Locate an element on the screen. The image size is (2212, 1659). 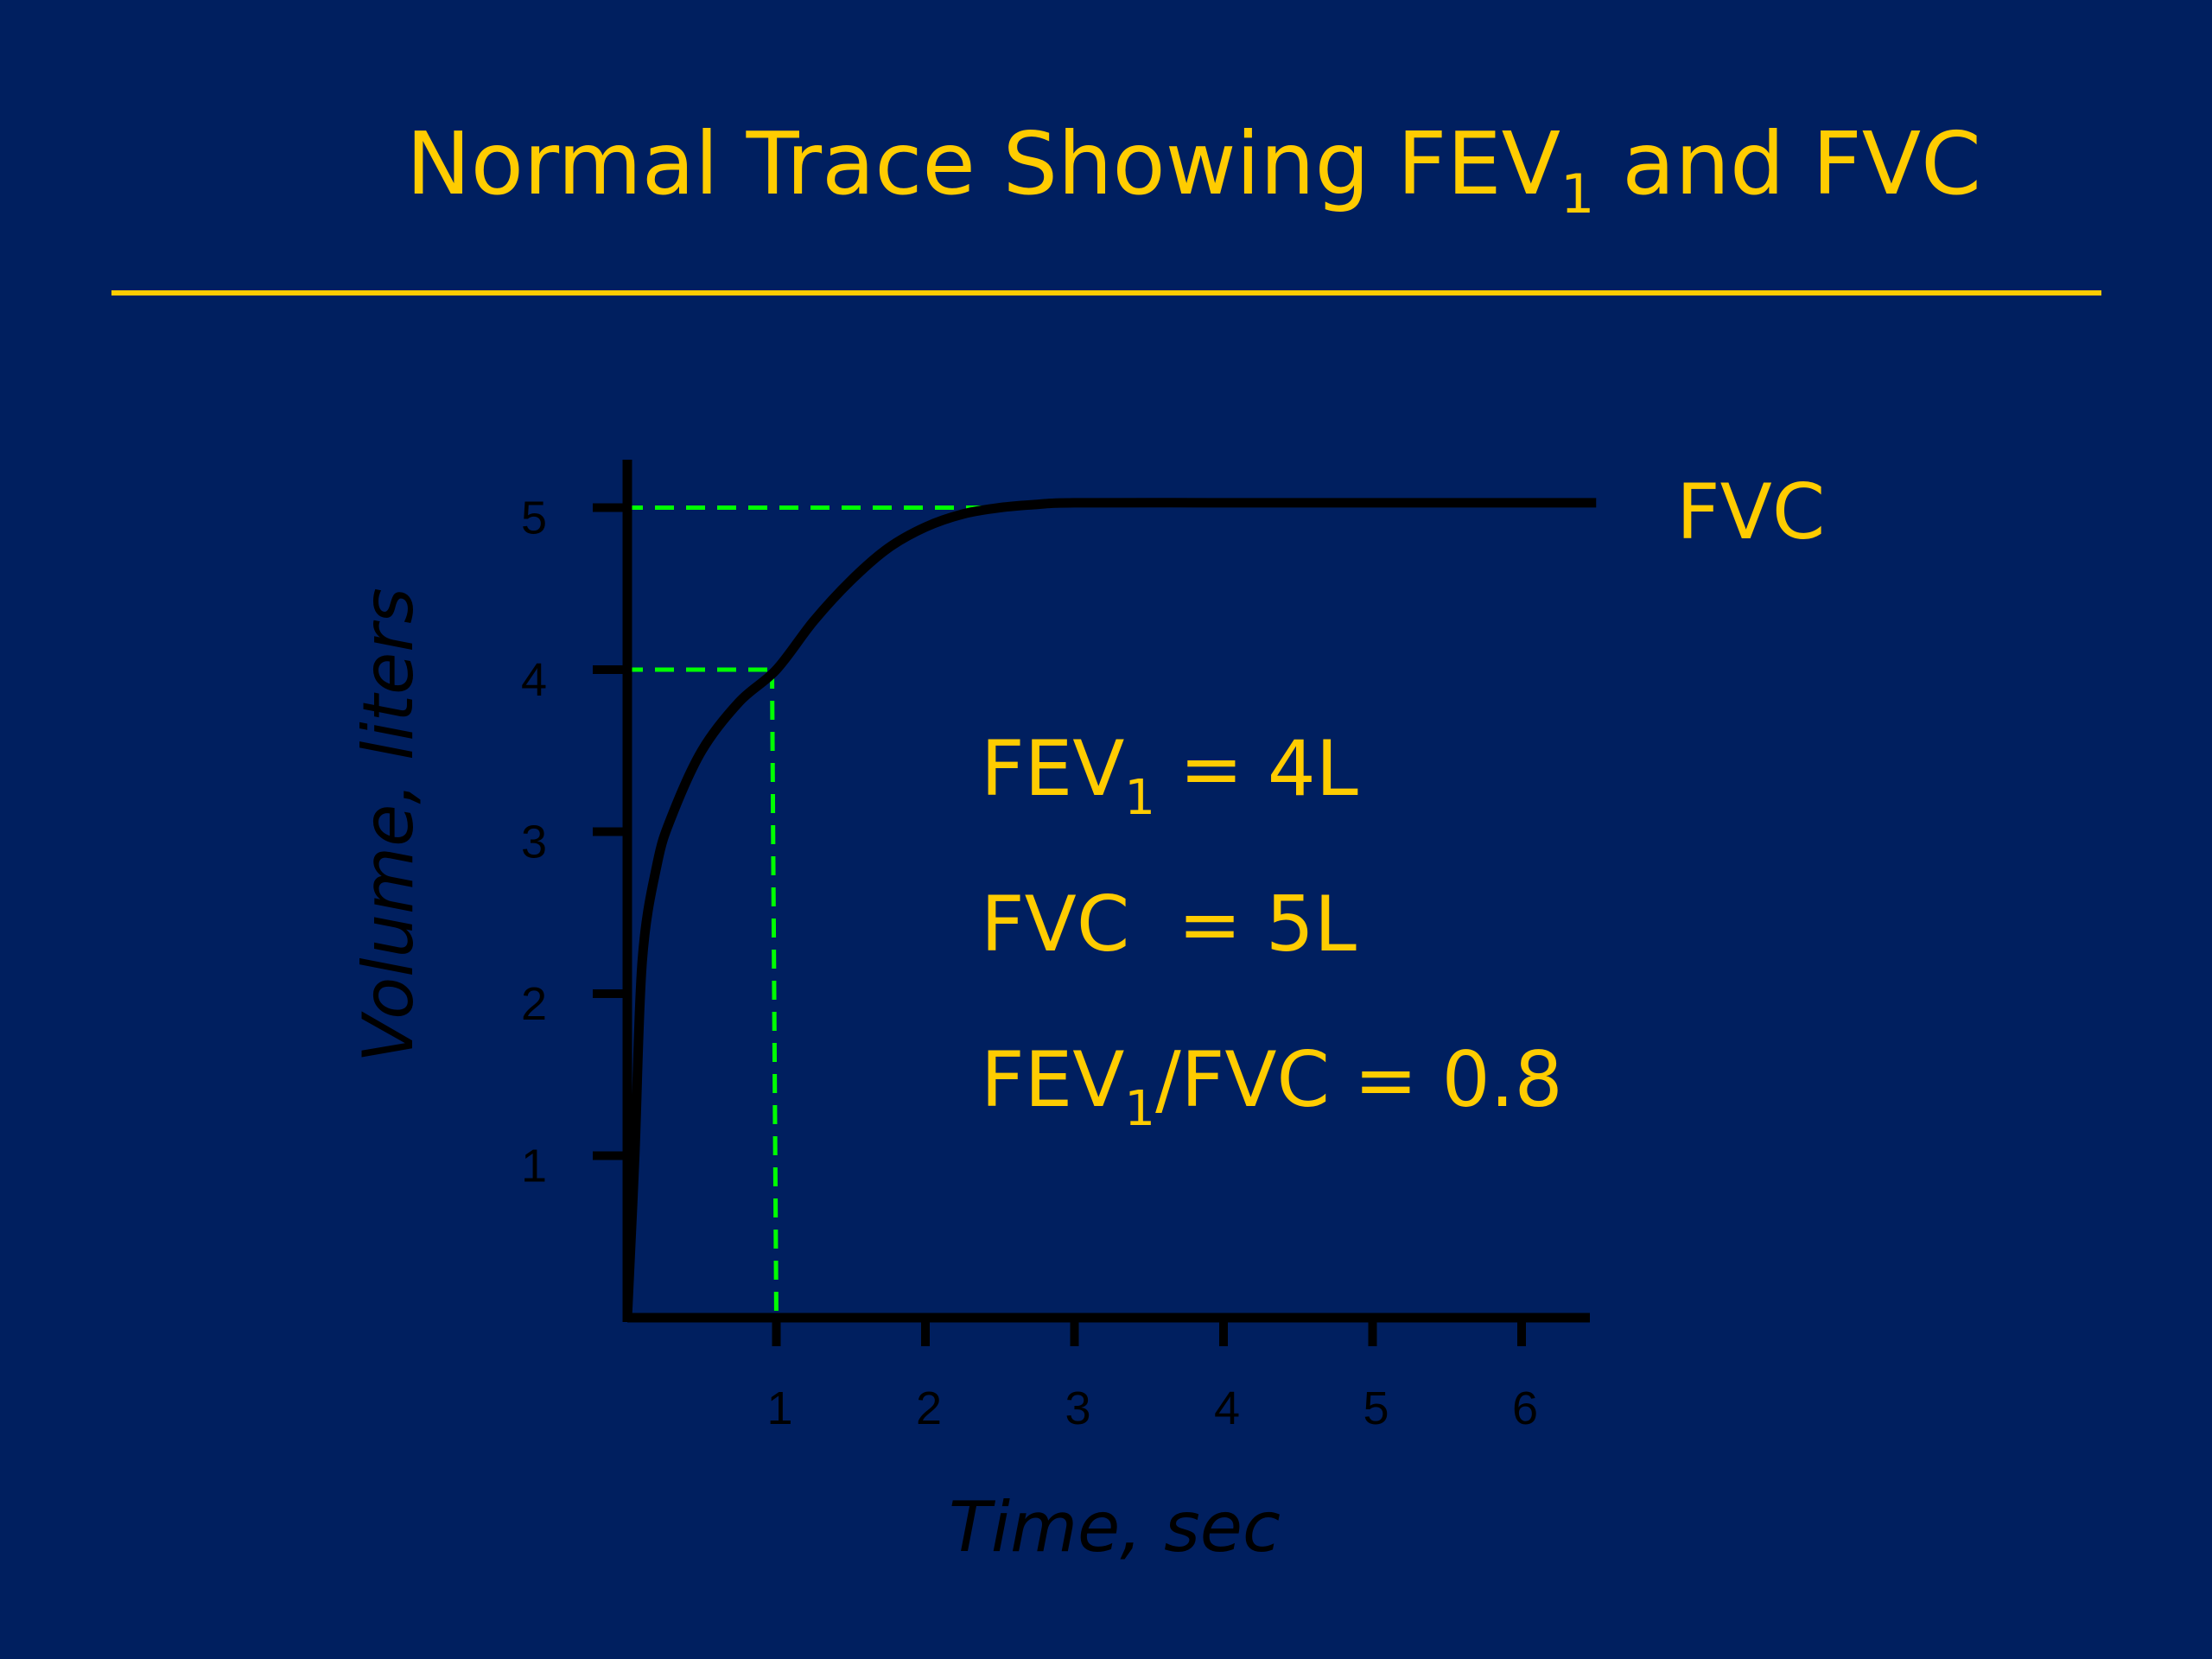
y-tick-label: 3 is located at coordinates (534, 842).